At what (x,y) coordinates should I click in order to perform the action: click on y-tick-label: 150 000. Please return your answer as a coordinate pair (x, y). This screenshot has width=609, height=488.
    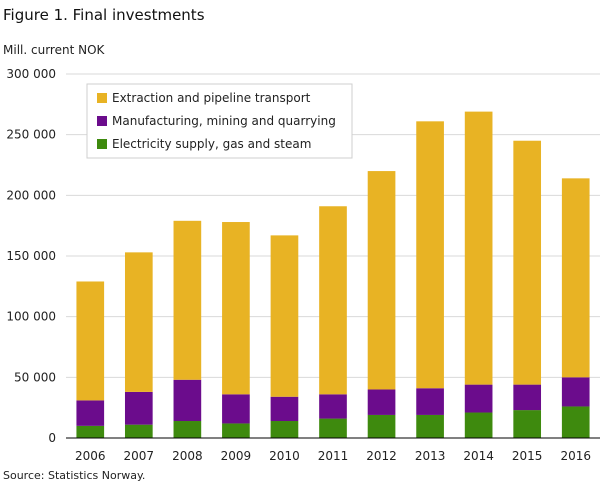
    Looking at the image, I should click on (31, 256).